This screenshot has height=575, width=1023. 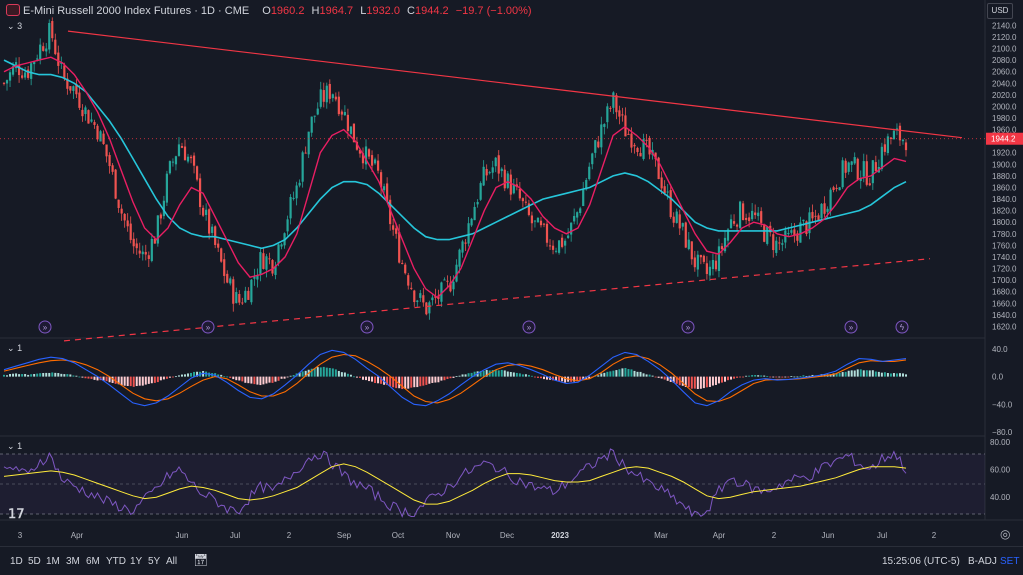 I want to click on timeframe-button-1y: 1Y, so click(x=136, y=561).